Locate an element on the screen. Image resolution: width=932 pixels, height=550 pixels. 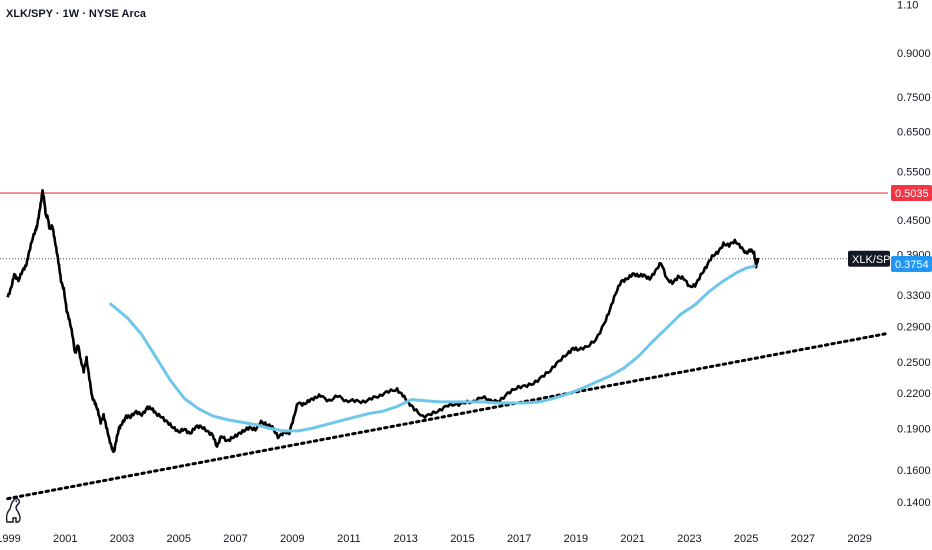
svg-text: XLK/SPY is located at coordinates (875, 260).